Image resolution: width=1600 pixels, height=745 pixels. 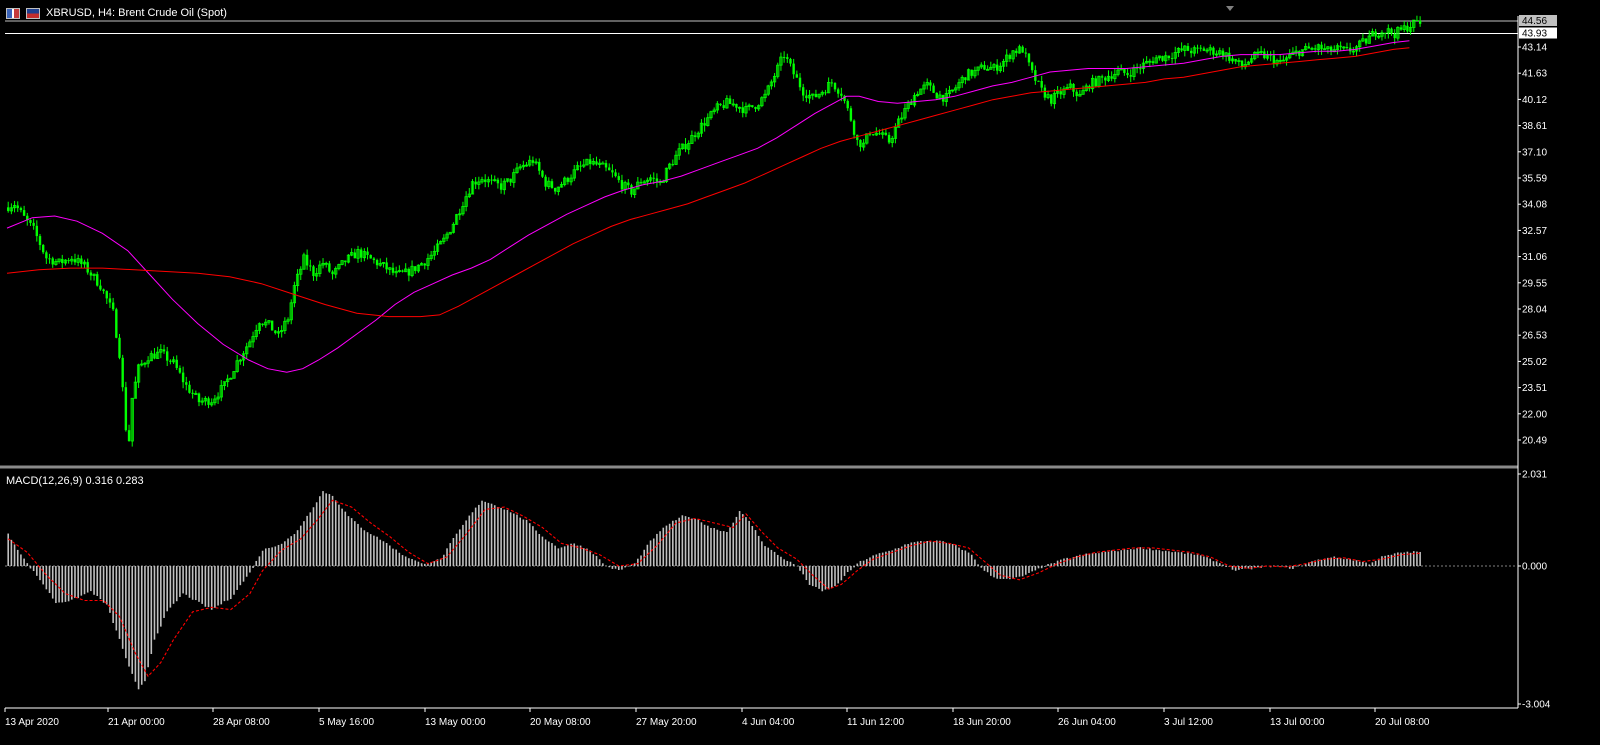 I want to click on time-tick-label: 13 May 00:00, so click(x=455, y=722).